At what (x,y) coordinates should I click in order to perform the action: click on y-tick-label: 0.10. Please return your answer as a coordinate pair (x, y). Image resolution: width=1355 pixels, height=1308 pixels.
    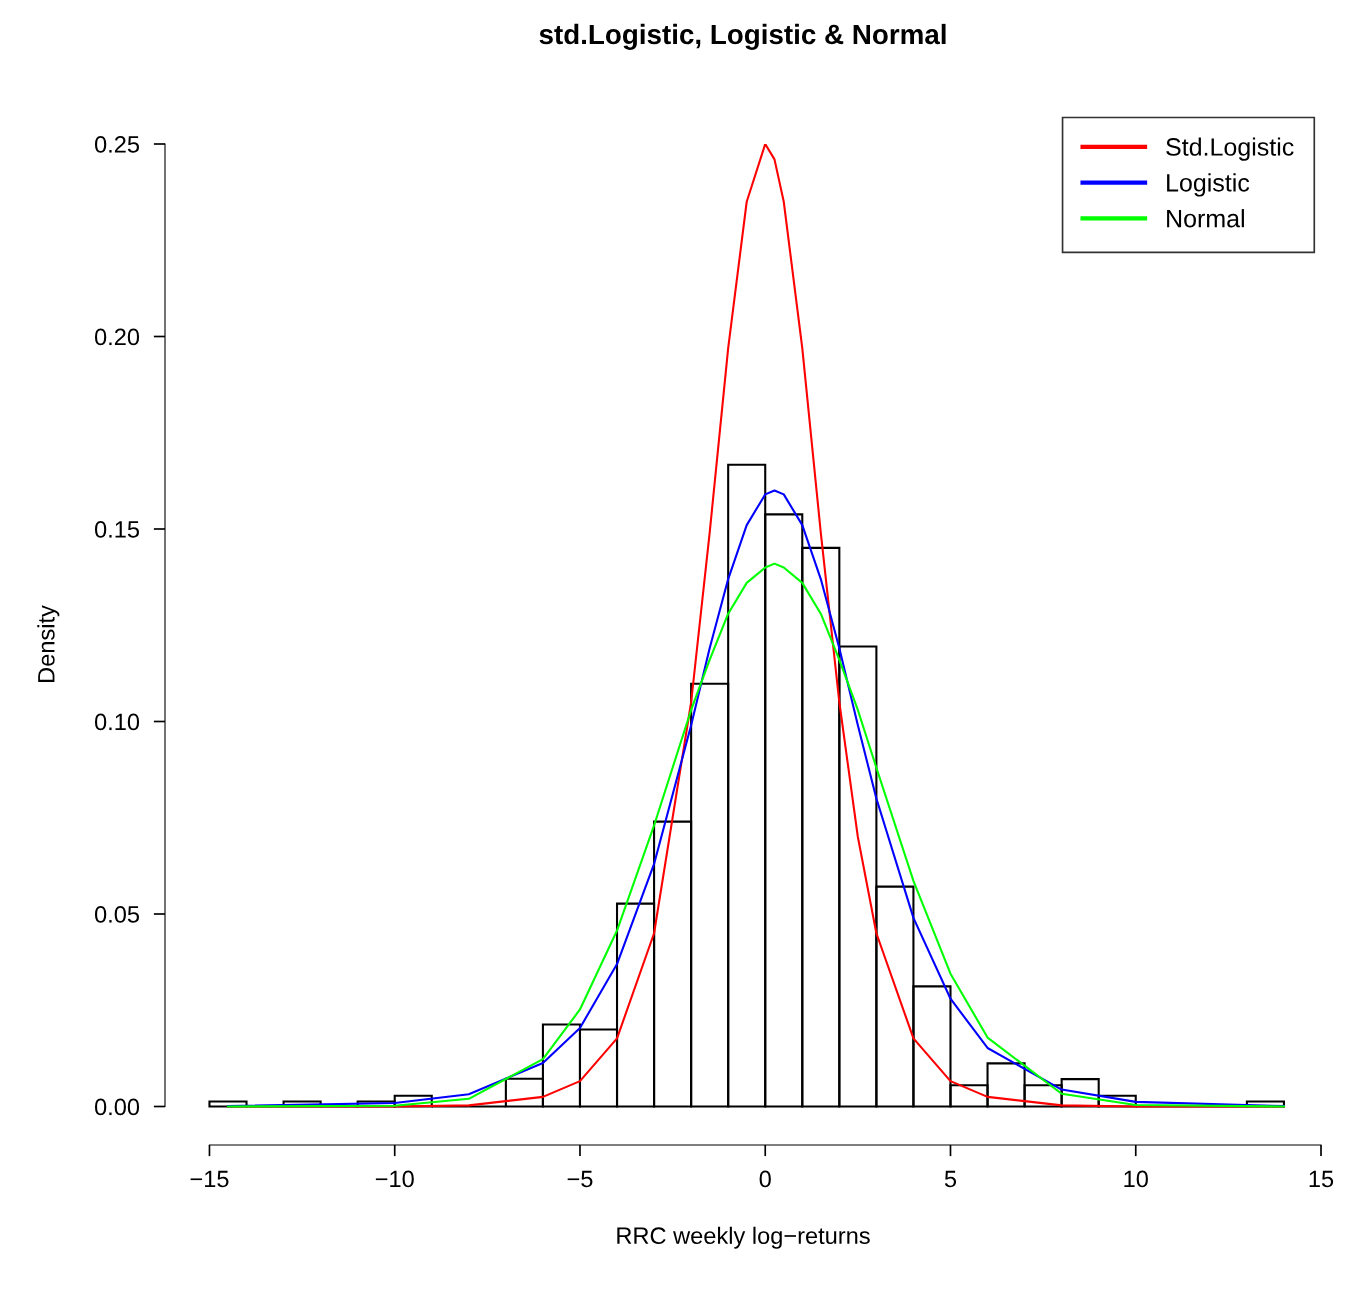
    Looking at the image, I should click on (117, 722).